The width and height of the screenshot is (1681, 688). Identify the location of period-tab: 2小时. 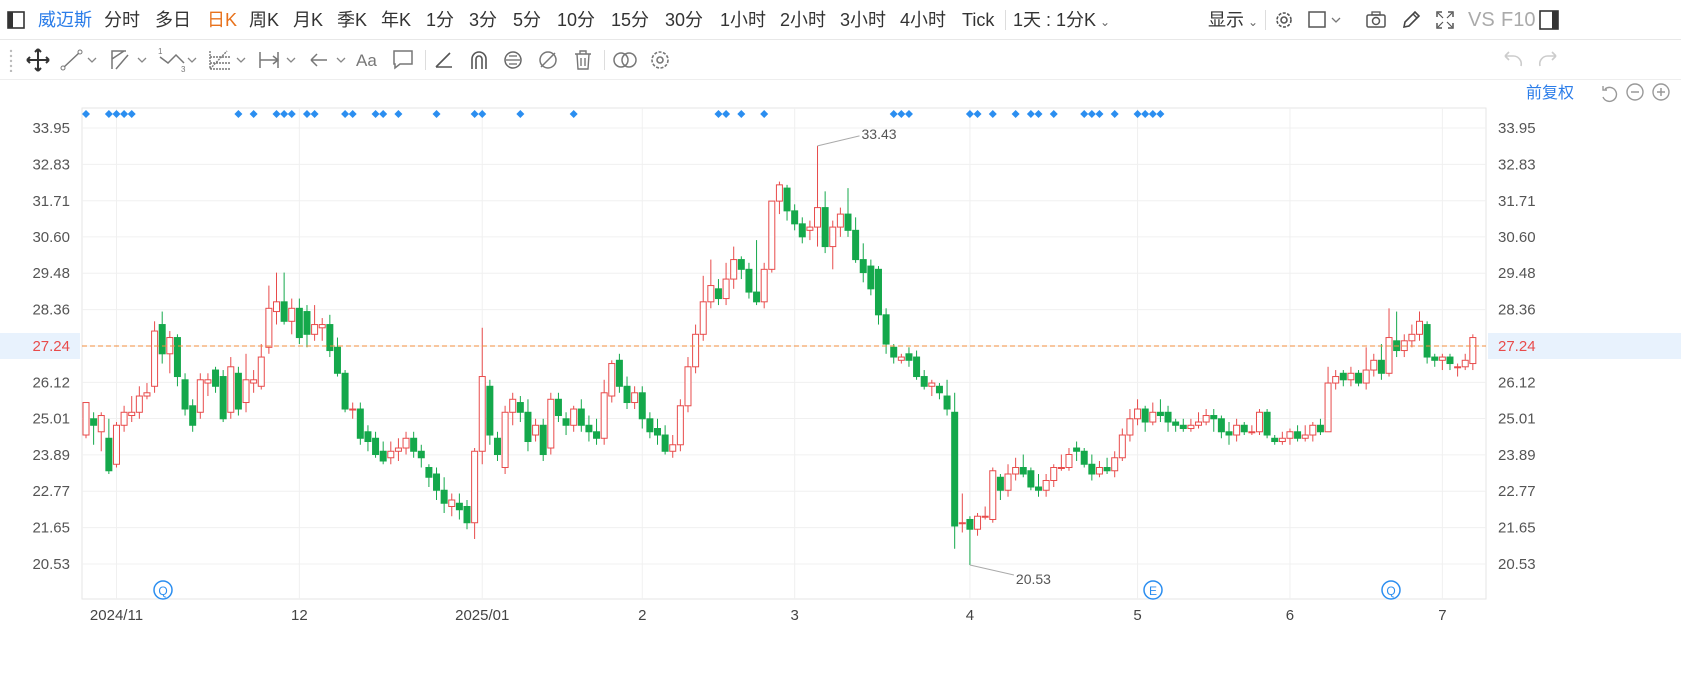
(803, 20).